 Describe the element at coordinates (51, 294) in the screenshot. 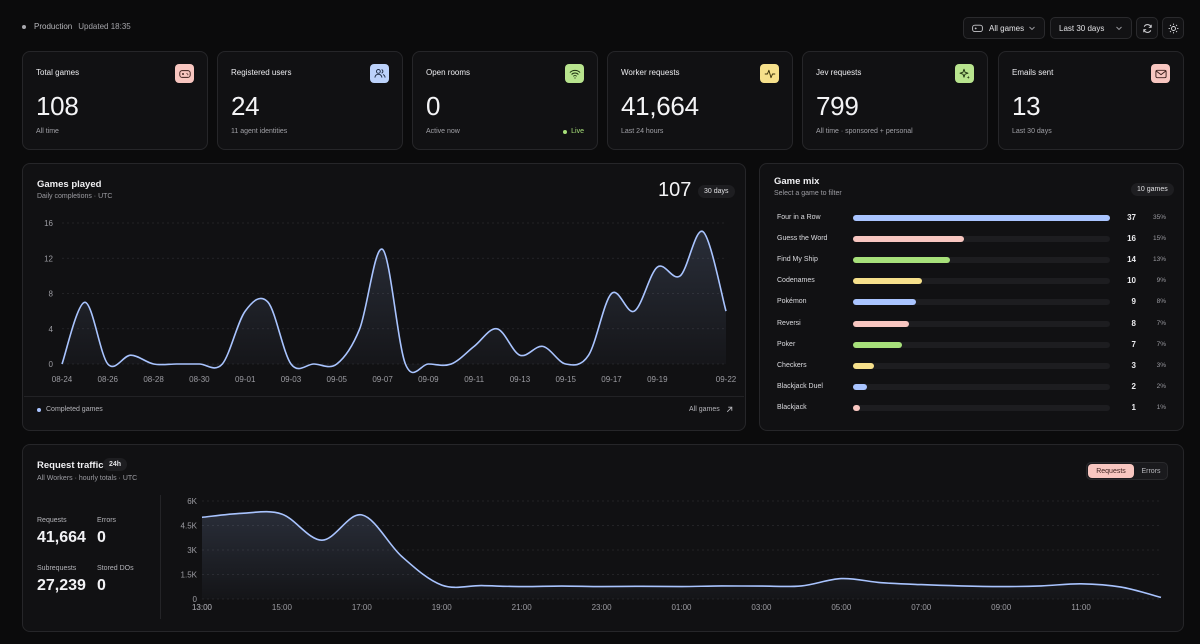

I see `y-tick-label: 8` at that location.